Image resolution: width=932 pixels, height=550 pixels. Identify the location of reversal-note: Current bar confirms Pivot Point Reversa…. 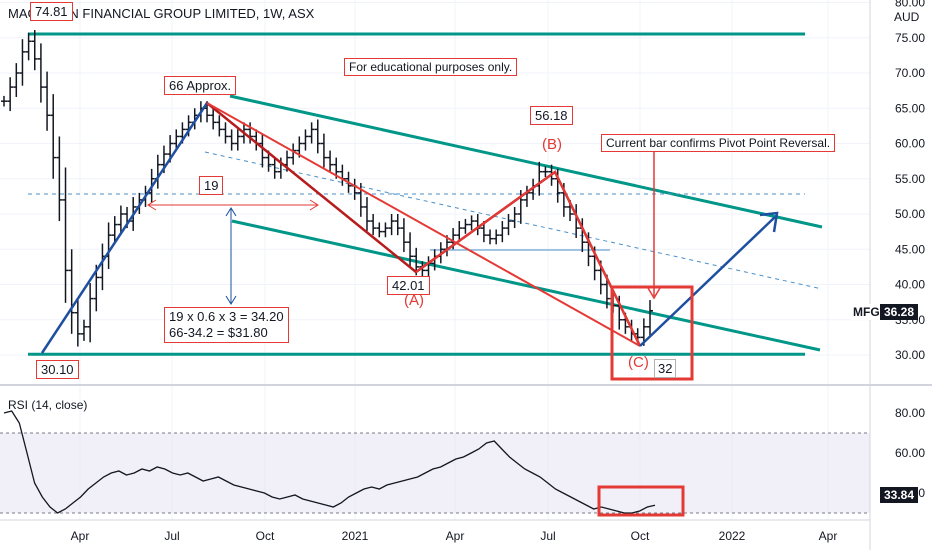
(718, 143).